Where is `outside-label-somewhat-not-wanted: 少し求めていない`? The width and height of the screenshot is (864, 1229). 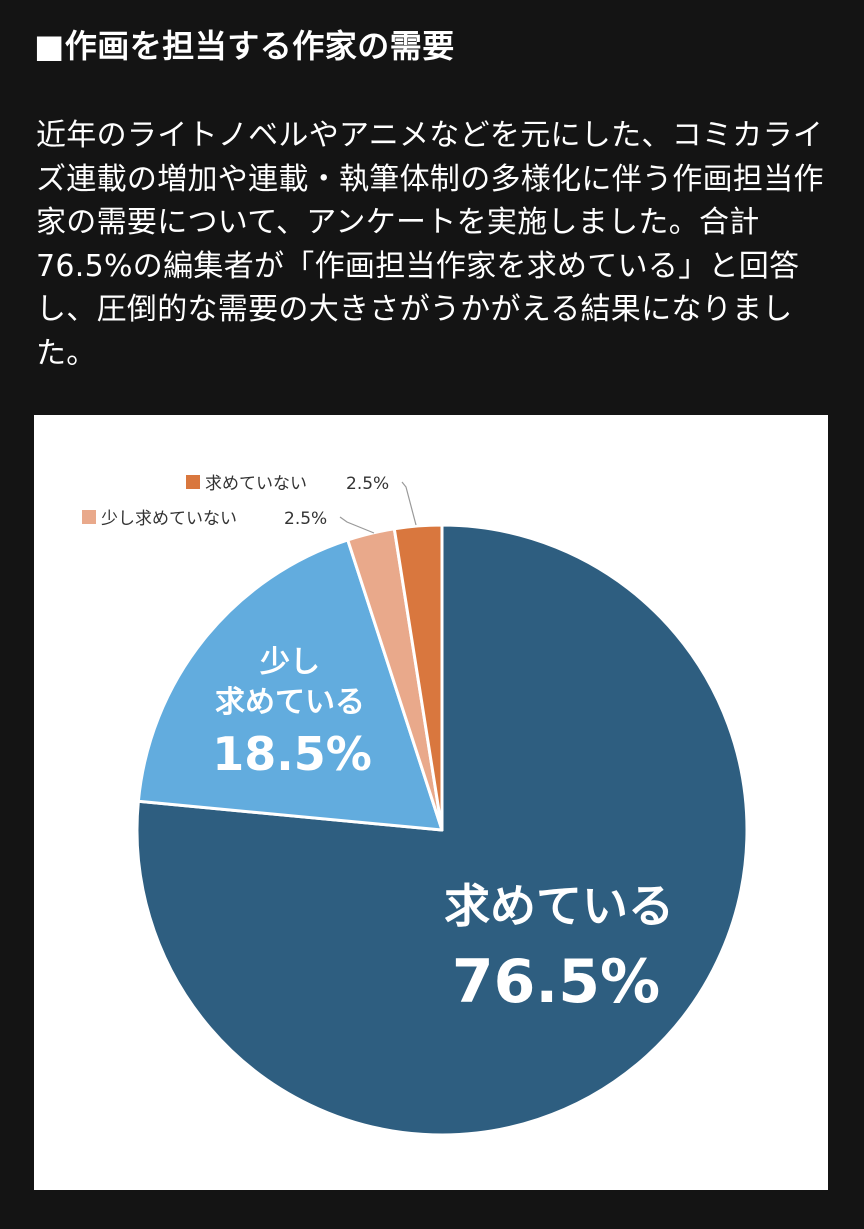 outside-label-somewhat-not-wanted: 少し求めていない is located at coordinates (169, 519).